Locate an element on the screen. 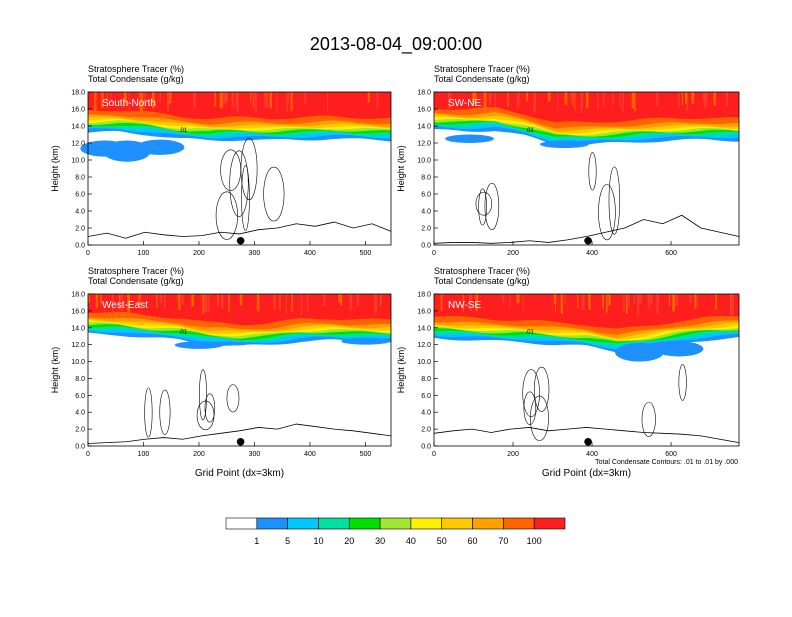 The width and height of the screenshot is (792, 617). colorbar-label: 1 is located at coordinates (256, 541).